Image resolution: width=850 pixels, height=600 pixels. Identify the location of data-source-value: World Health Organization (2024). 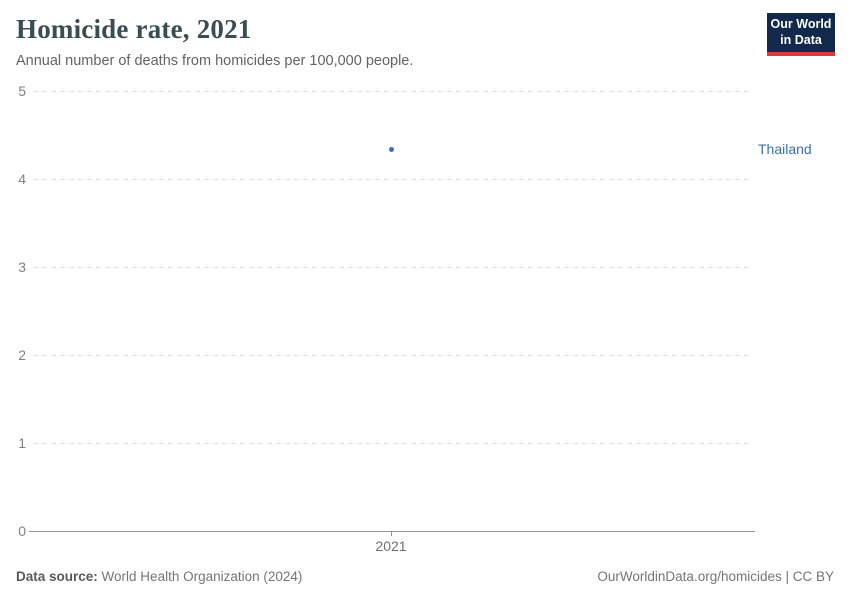
(202, 576).